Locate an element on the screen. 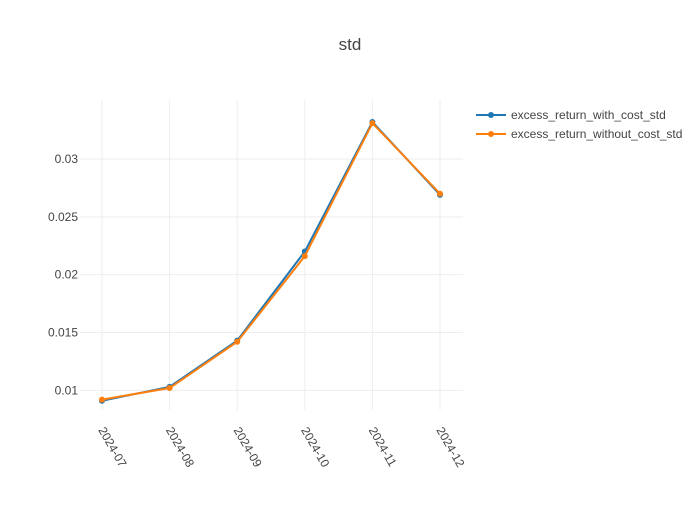 Image resolution: width=700 pixels, height=505 pixels. x-tick-label: 2024-12 is located at coordinates (450, 447).